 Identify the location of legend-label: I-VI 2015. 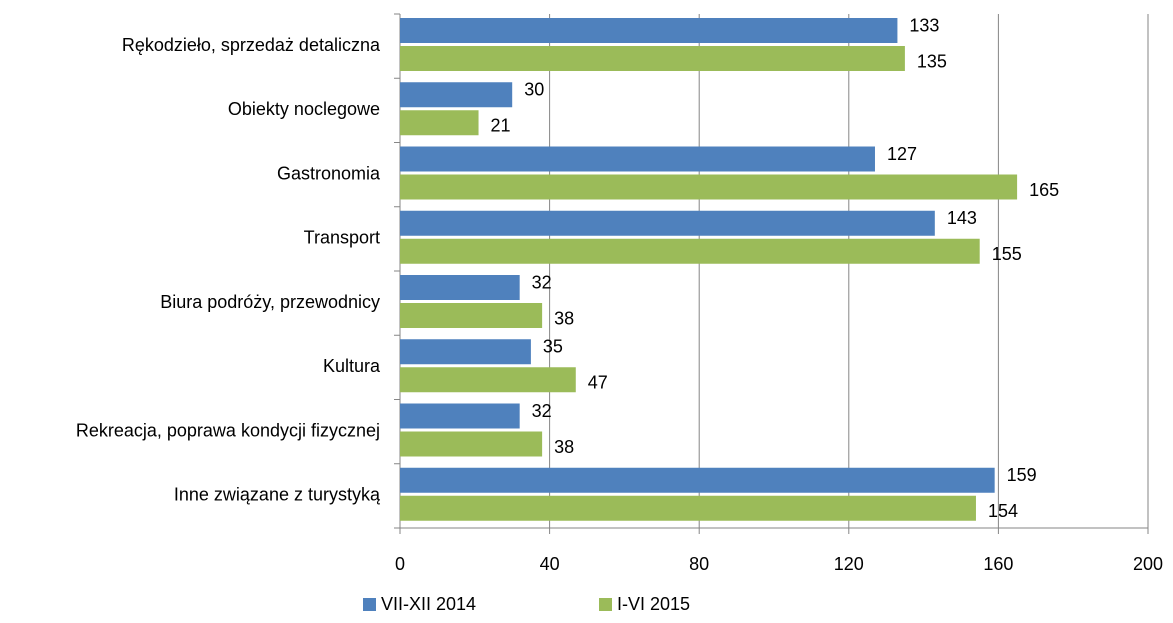
(653, 604).